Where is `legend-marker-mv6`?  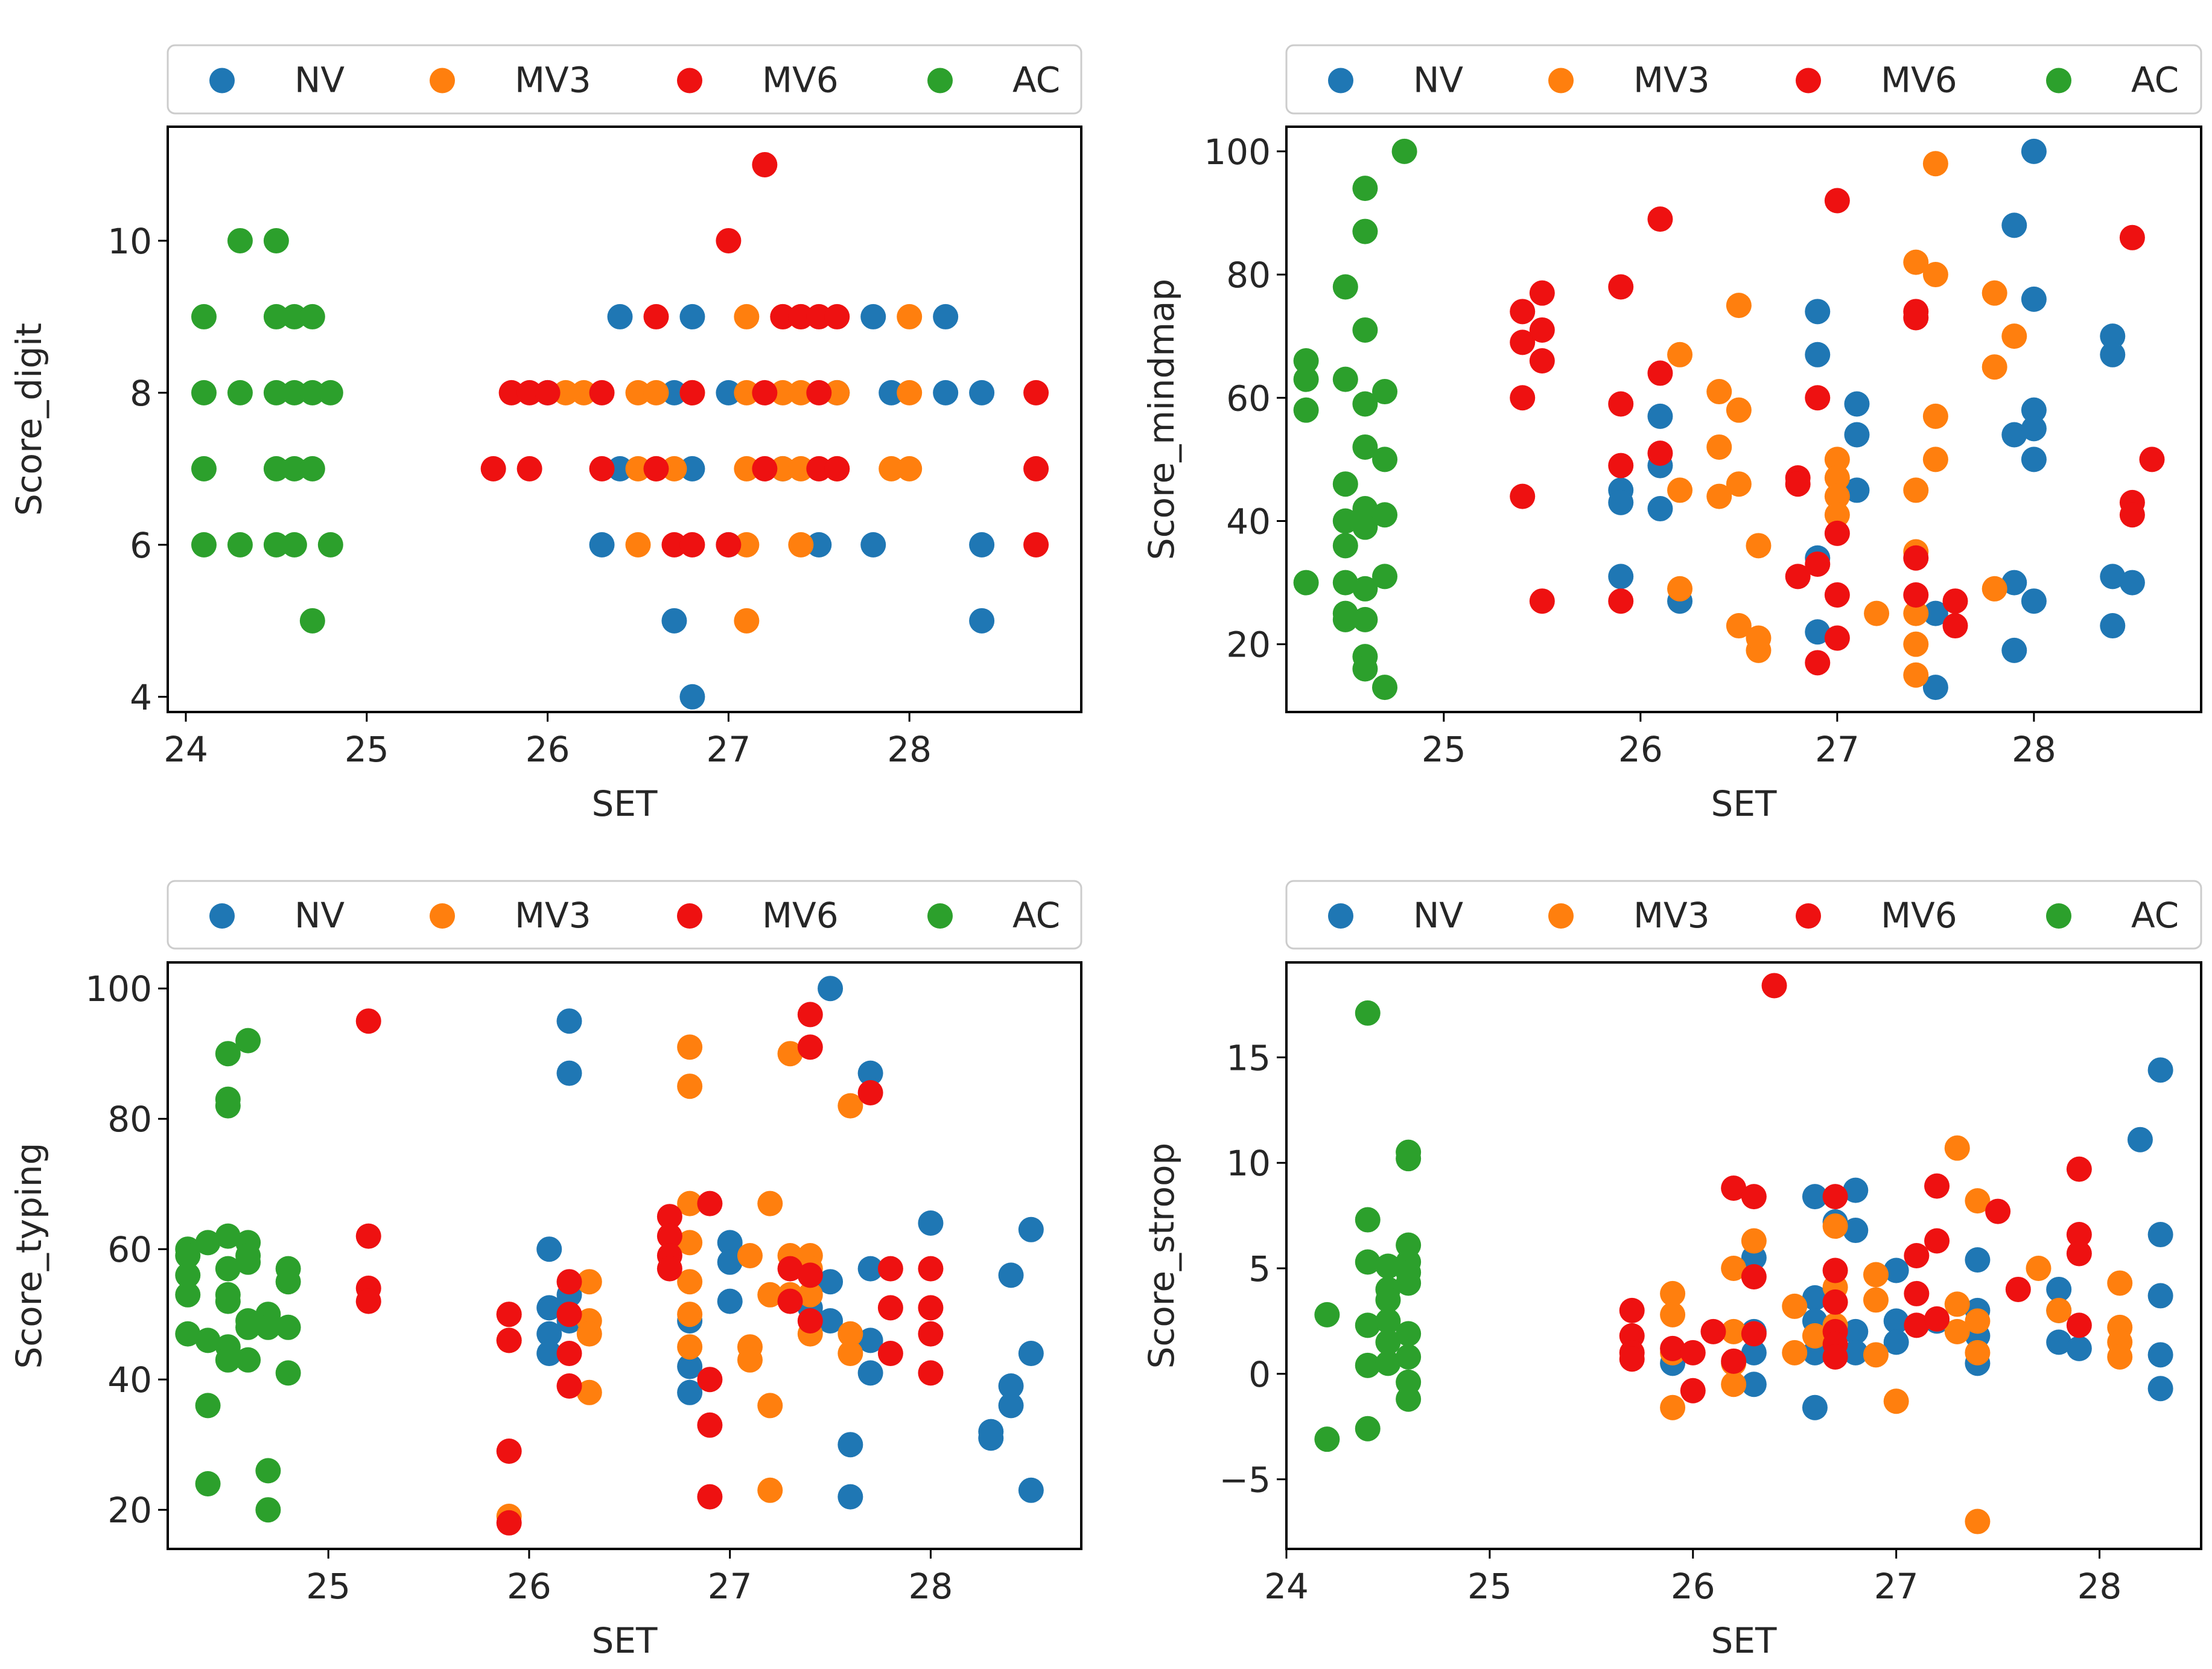 legend-marker-mv6 is located at coordinates (689, 81).